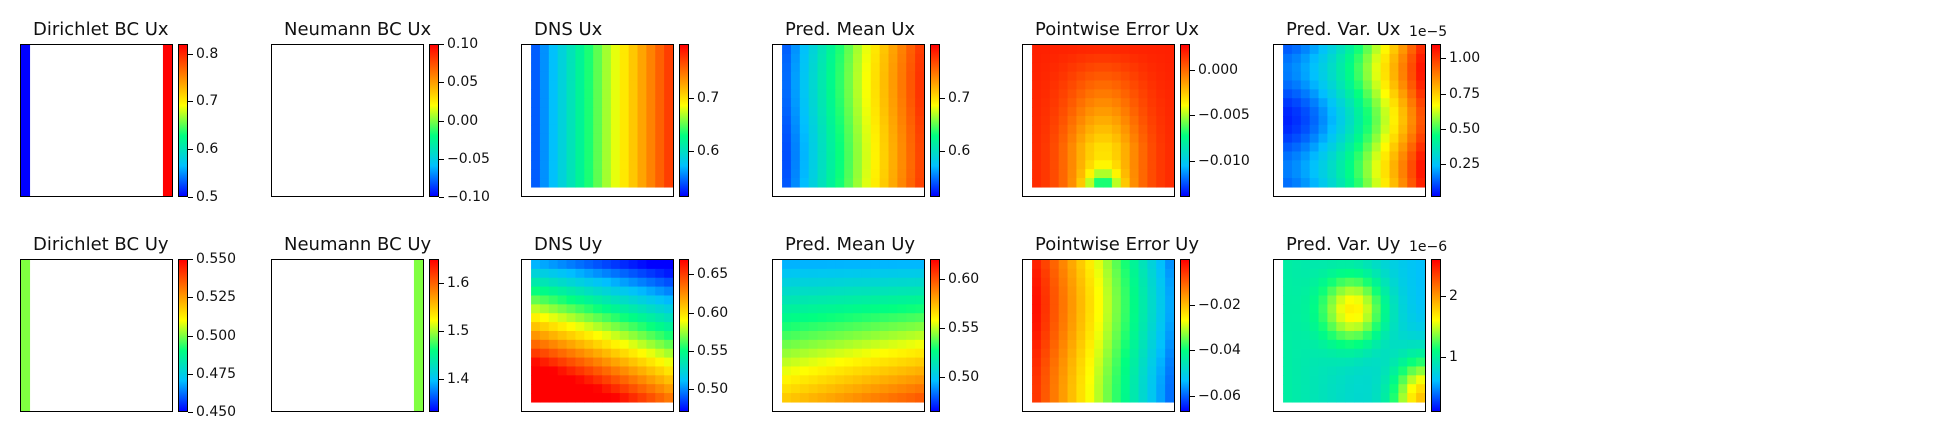  What do you see at coordinates (26, 335) in the screenshot?
I see `boundary-strip` at bounding box center [26, 335].